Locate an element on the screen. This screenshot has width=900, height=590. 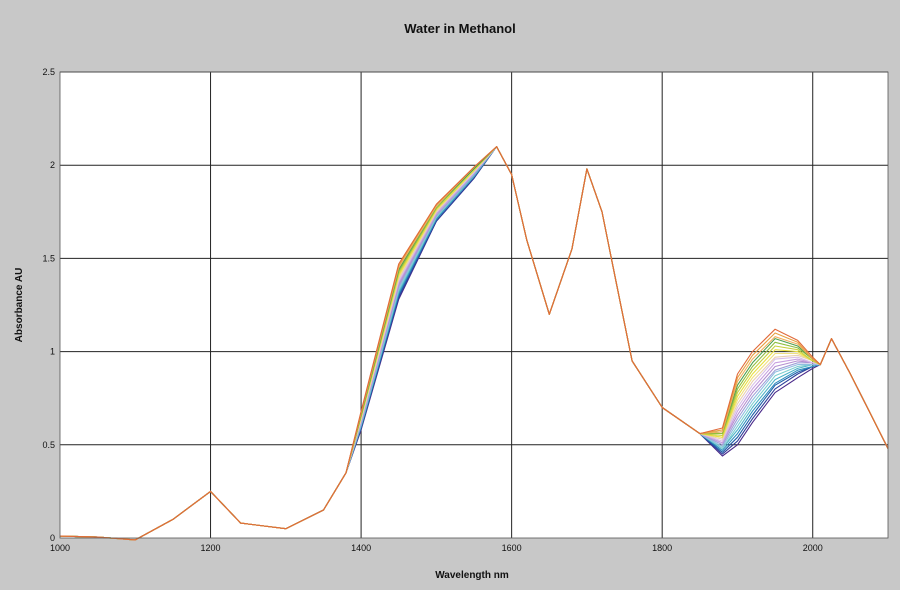
x-tick-label: 1800 is located at coordinates (662, 548).